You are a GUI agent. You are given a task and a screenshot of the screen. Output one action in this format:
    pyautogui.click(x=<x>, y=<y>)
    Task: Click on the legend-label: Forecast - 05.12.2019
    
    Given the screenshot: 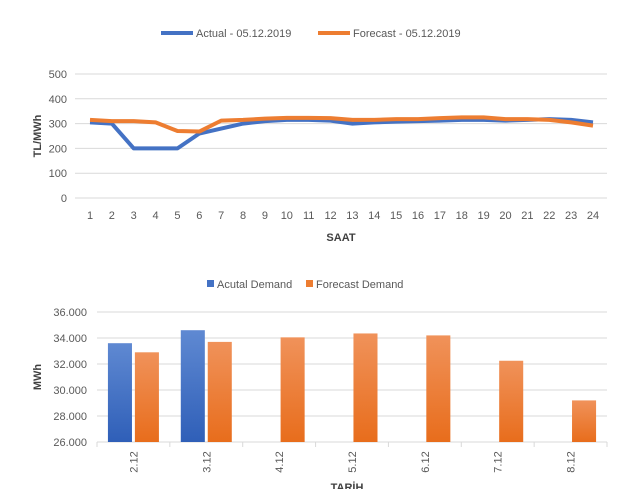 What is the action you would take?
    pyautogui.click(x=407, y=34)
    